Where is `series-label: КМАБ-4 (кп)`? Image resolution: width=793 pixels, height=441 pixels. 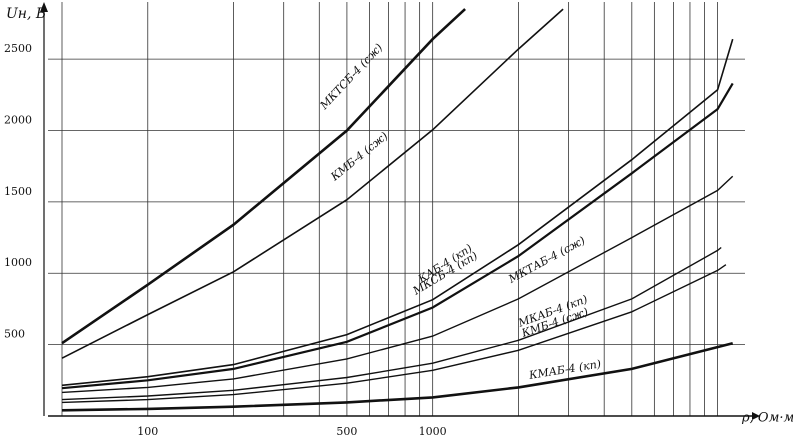 series-label: КМАБ-4 (кп) is located at coordinates (564, 369).